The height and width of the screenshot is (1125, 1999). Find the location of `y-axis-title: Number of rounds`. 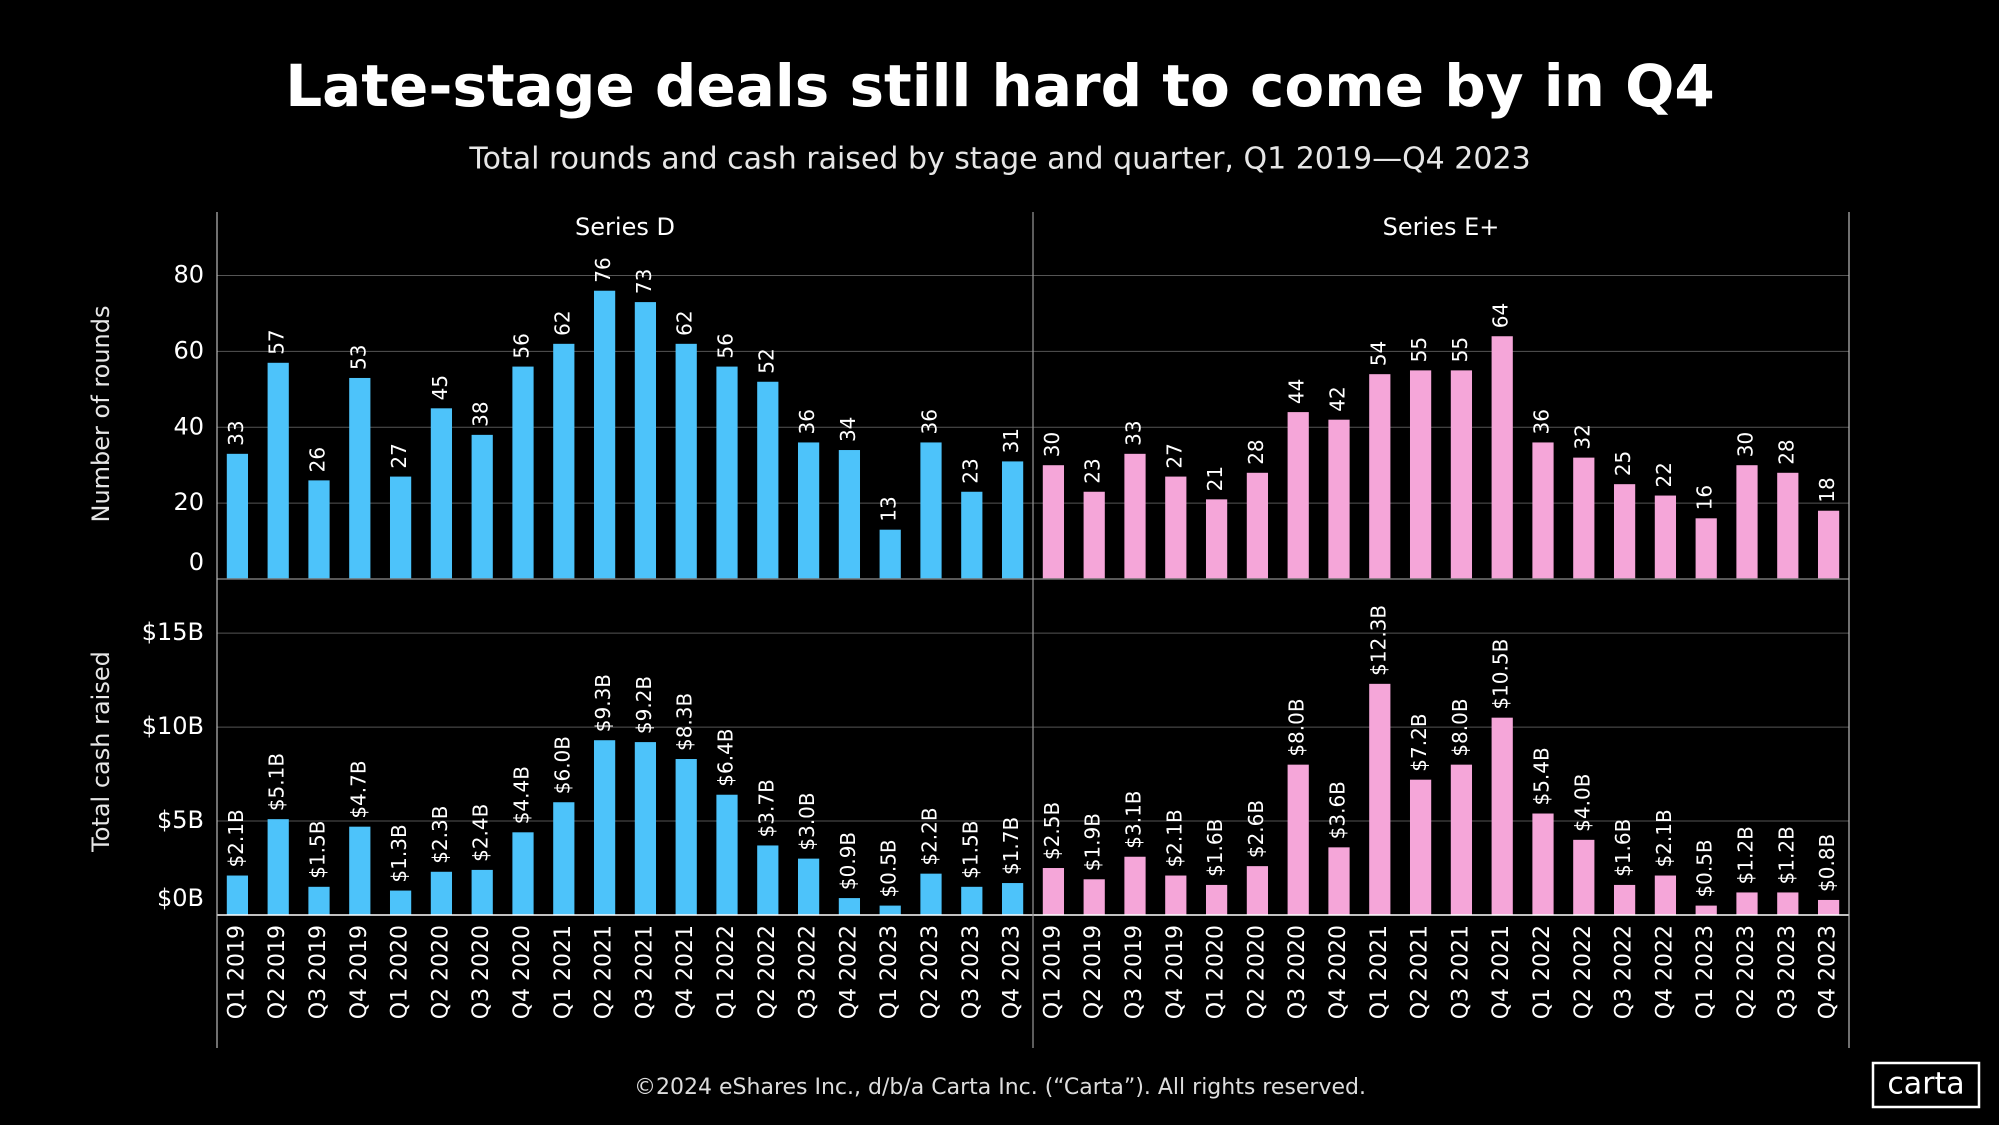

y-axis-title: Number of rounds is located at coordinates (101, 414).